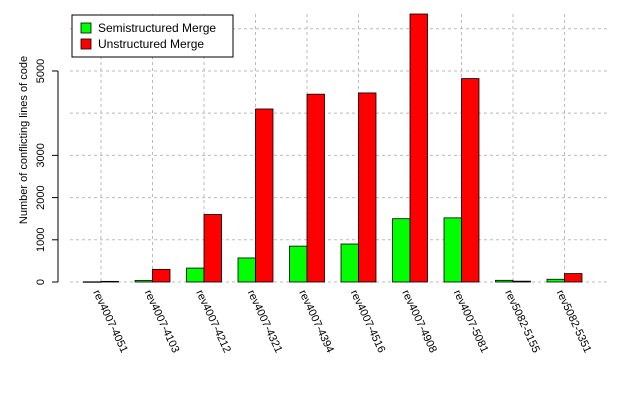 The height and width of the screenshot is (400, 640). What do you see at coordinates (471, 321) in the screenshot?
I see `x-category-label: rev4007-5081` at bounding box center [471, 321].